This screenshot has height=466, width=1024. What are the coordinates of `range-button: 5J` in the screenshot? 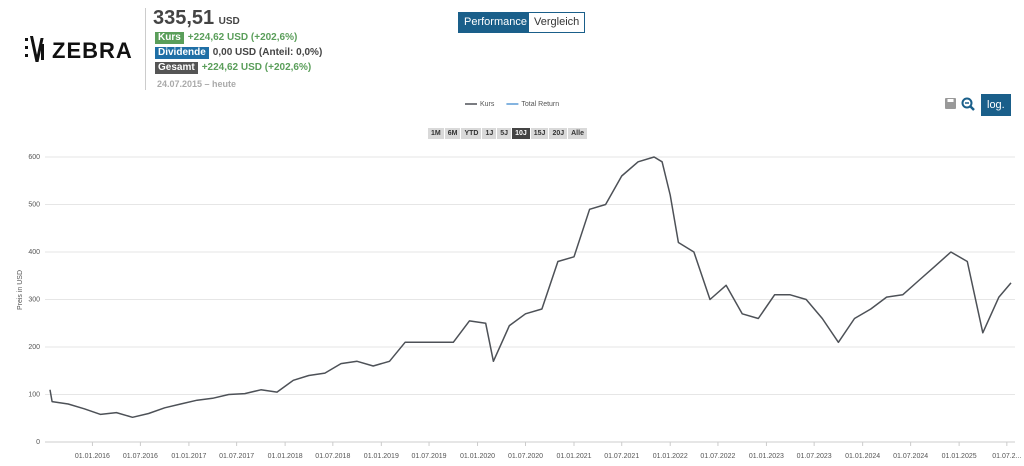 It's located at (504, 133).